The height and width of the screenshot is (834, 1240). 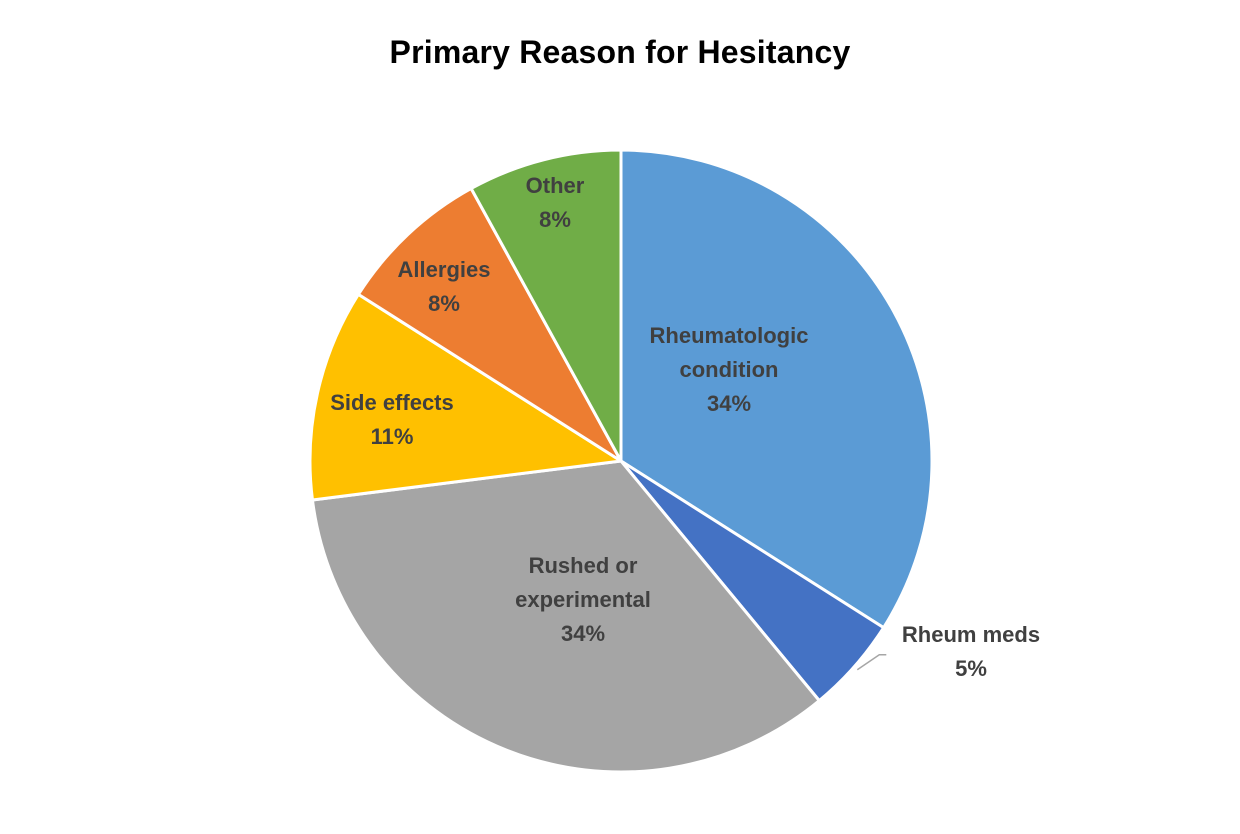 What do you see at coordinates (971, 668) in the screenshot?
I see `slice-percent-text: 5%` at bounding box center [971, 668].